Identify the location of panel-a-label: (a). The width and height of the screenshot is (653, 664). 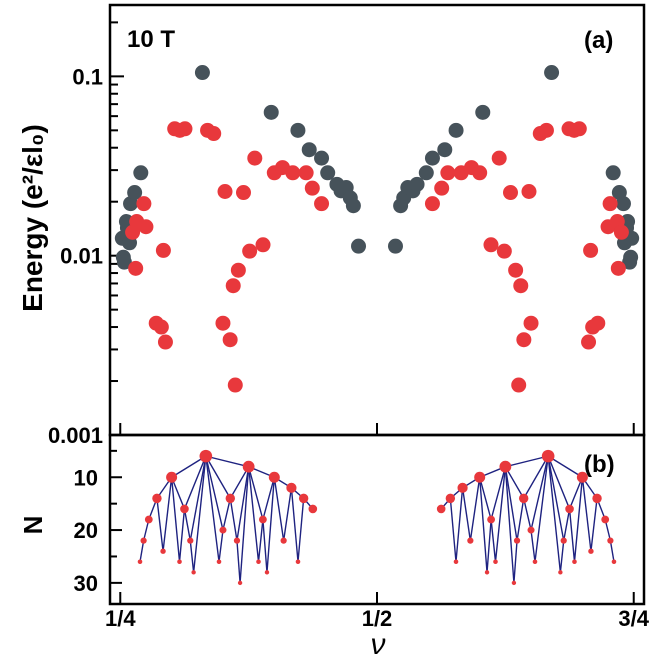
(598, 40).